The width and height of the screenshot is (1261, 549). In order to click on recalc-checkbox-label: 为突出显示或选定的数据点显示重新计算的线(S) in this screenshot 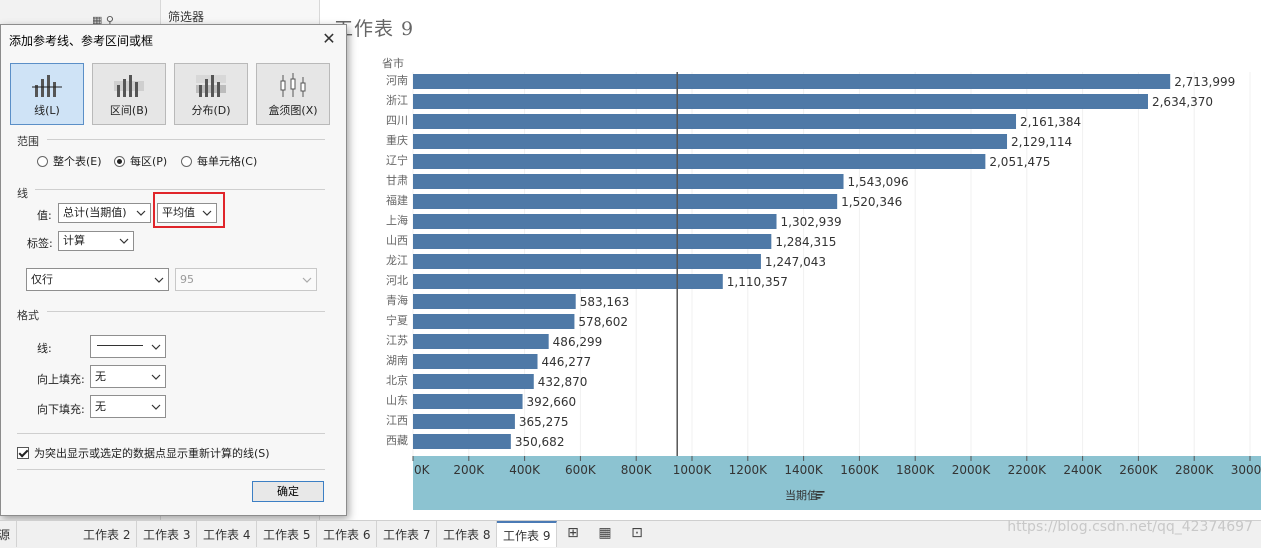, I will do `click(152, 453)`.